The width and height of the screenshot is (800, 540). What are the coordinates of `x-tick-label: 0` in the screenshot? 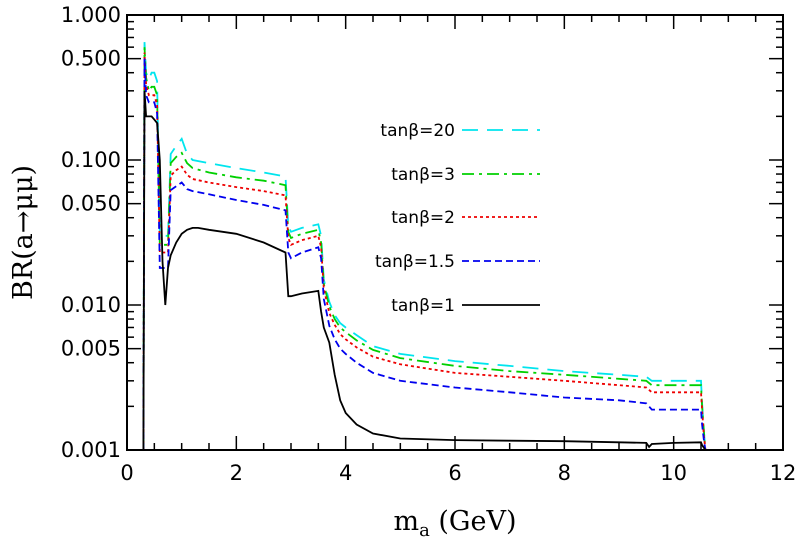 It's located at (126, 473).